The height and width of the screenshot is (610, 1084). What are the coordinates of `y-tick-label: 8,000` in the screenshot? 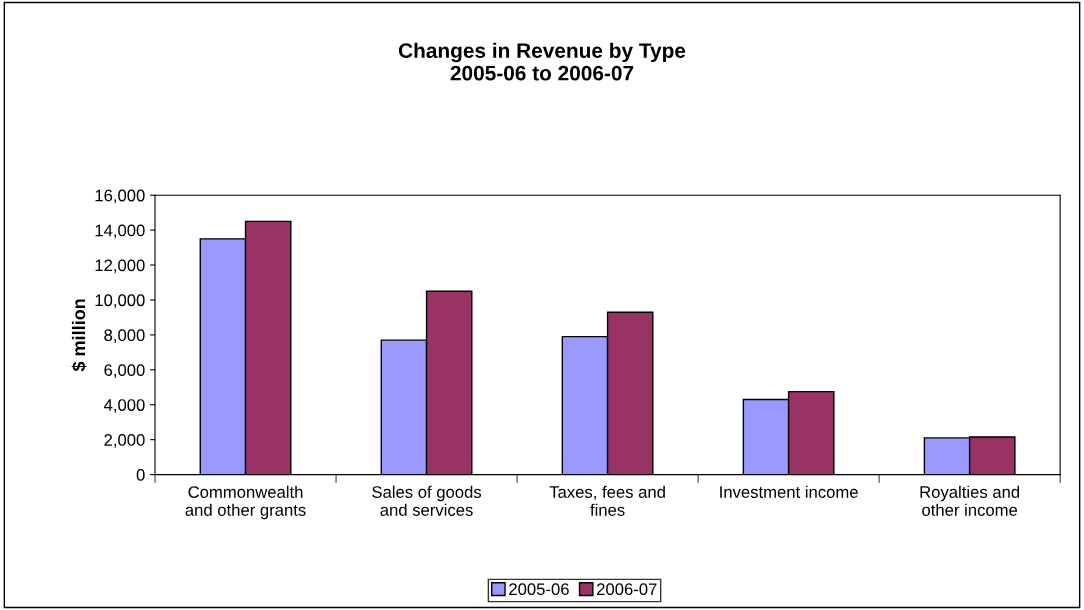 It's located at (124, 336).